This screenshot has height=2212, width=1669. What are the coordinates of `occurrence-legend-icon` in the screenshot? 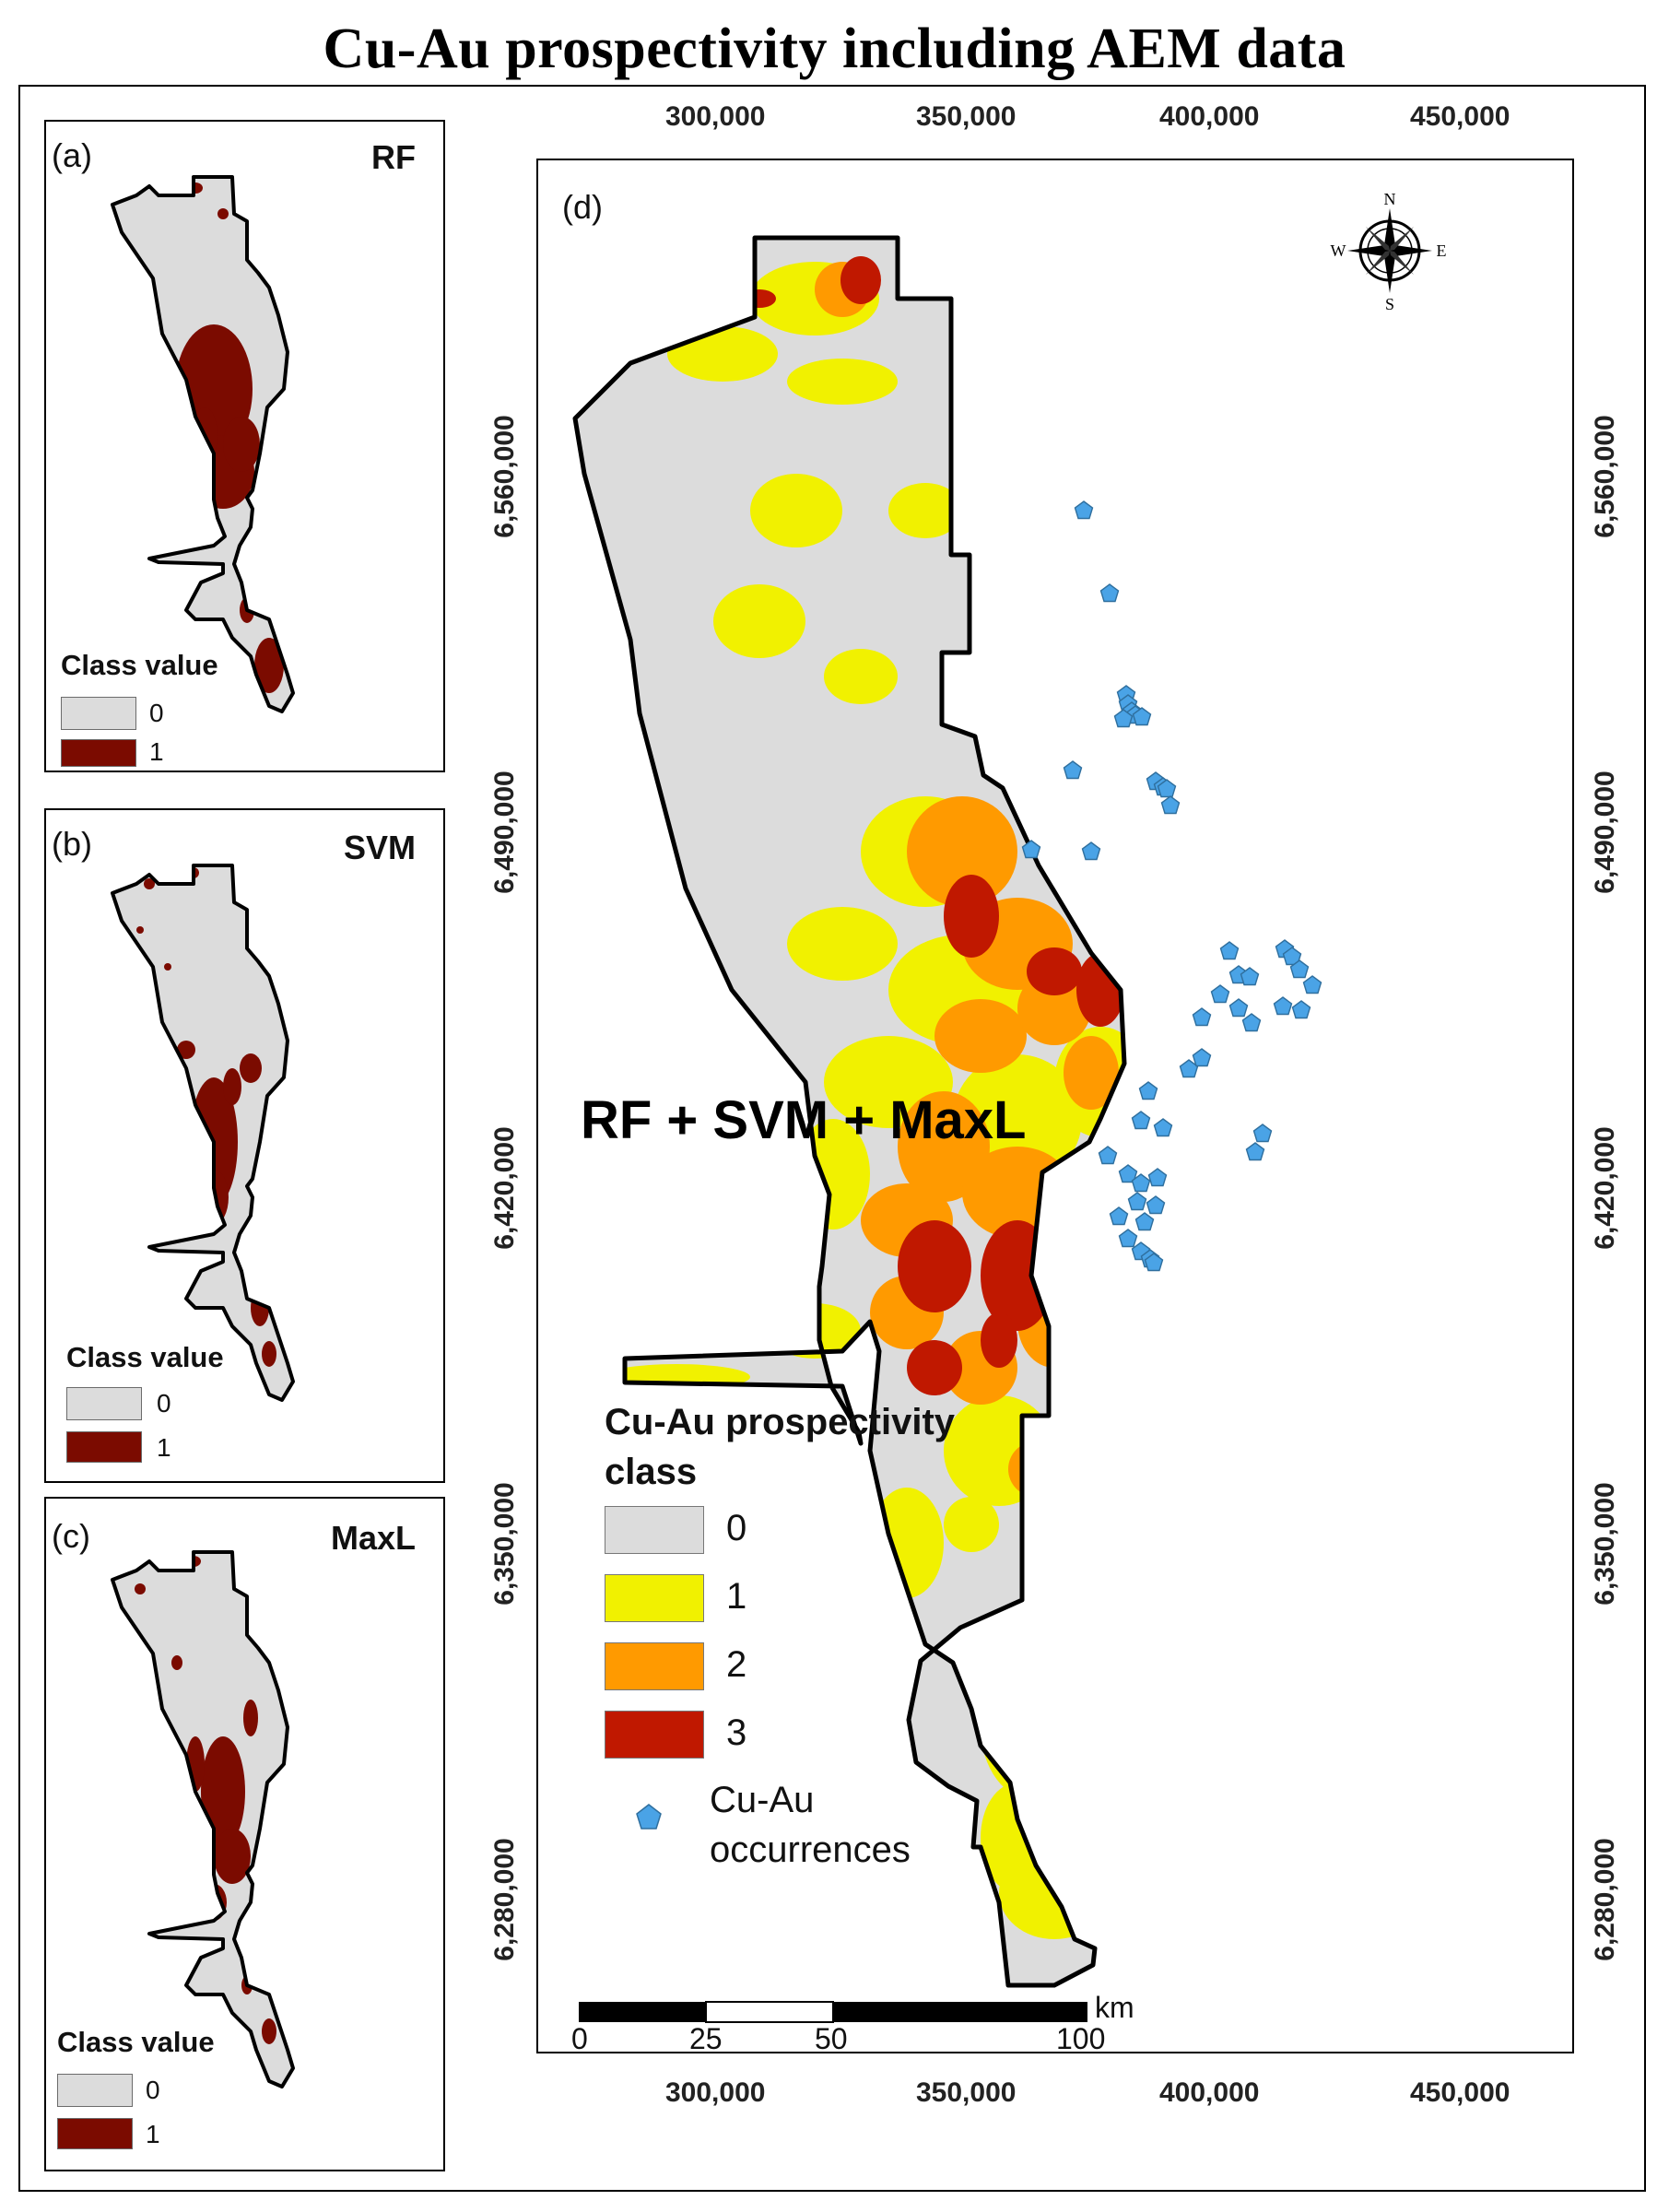 It's located at (649, 1817).